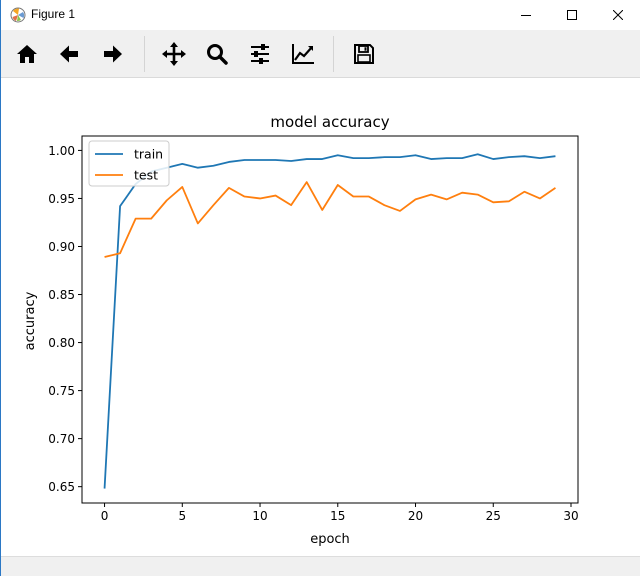  I want to click on maximize-icon, so click(572, 15).